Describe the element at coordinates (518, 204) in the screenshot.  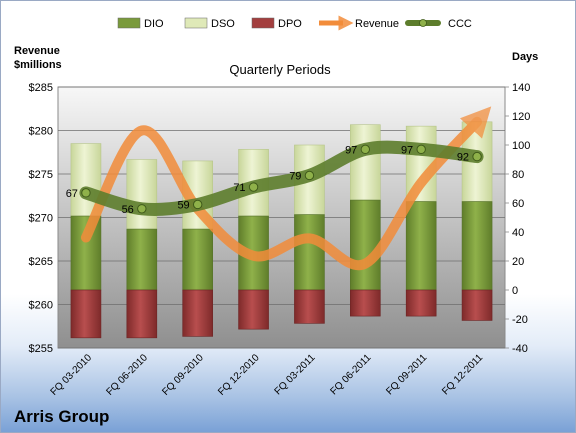
I see `right-axis-tick-label: 60` at that location.